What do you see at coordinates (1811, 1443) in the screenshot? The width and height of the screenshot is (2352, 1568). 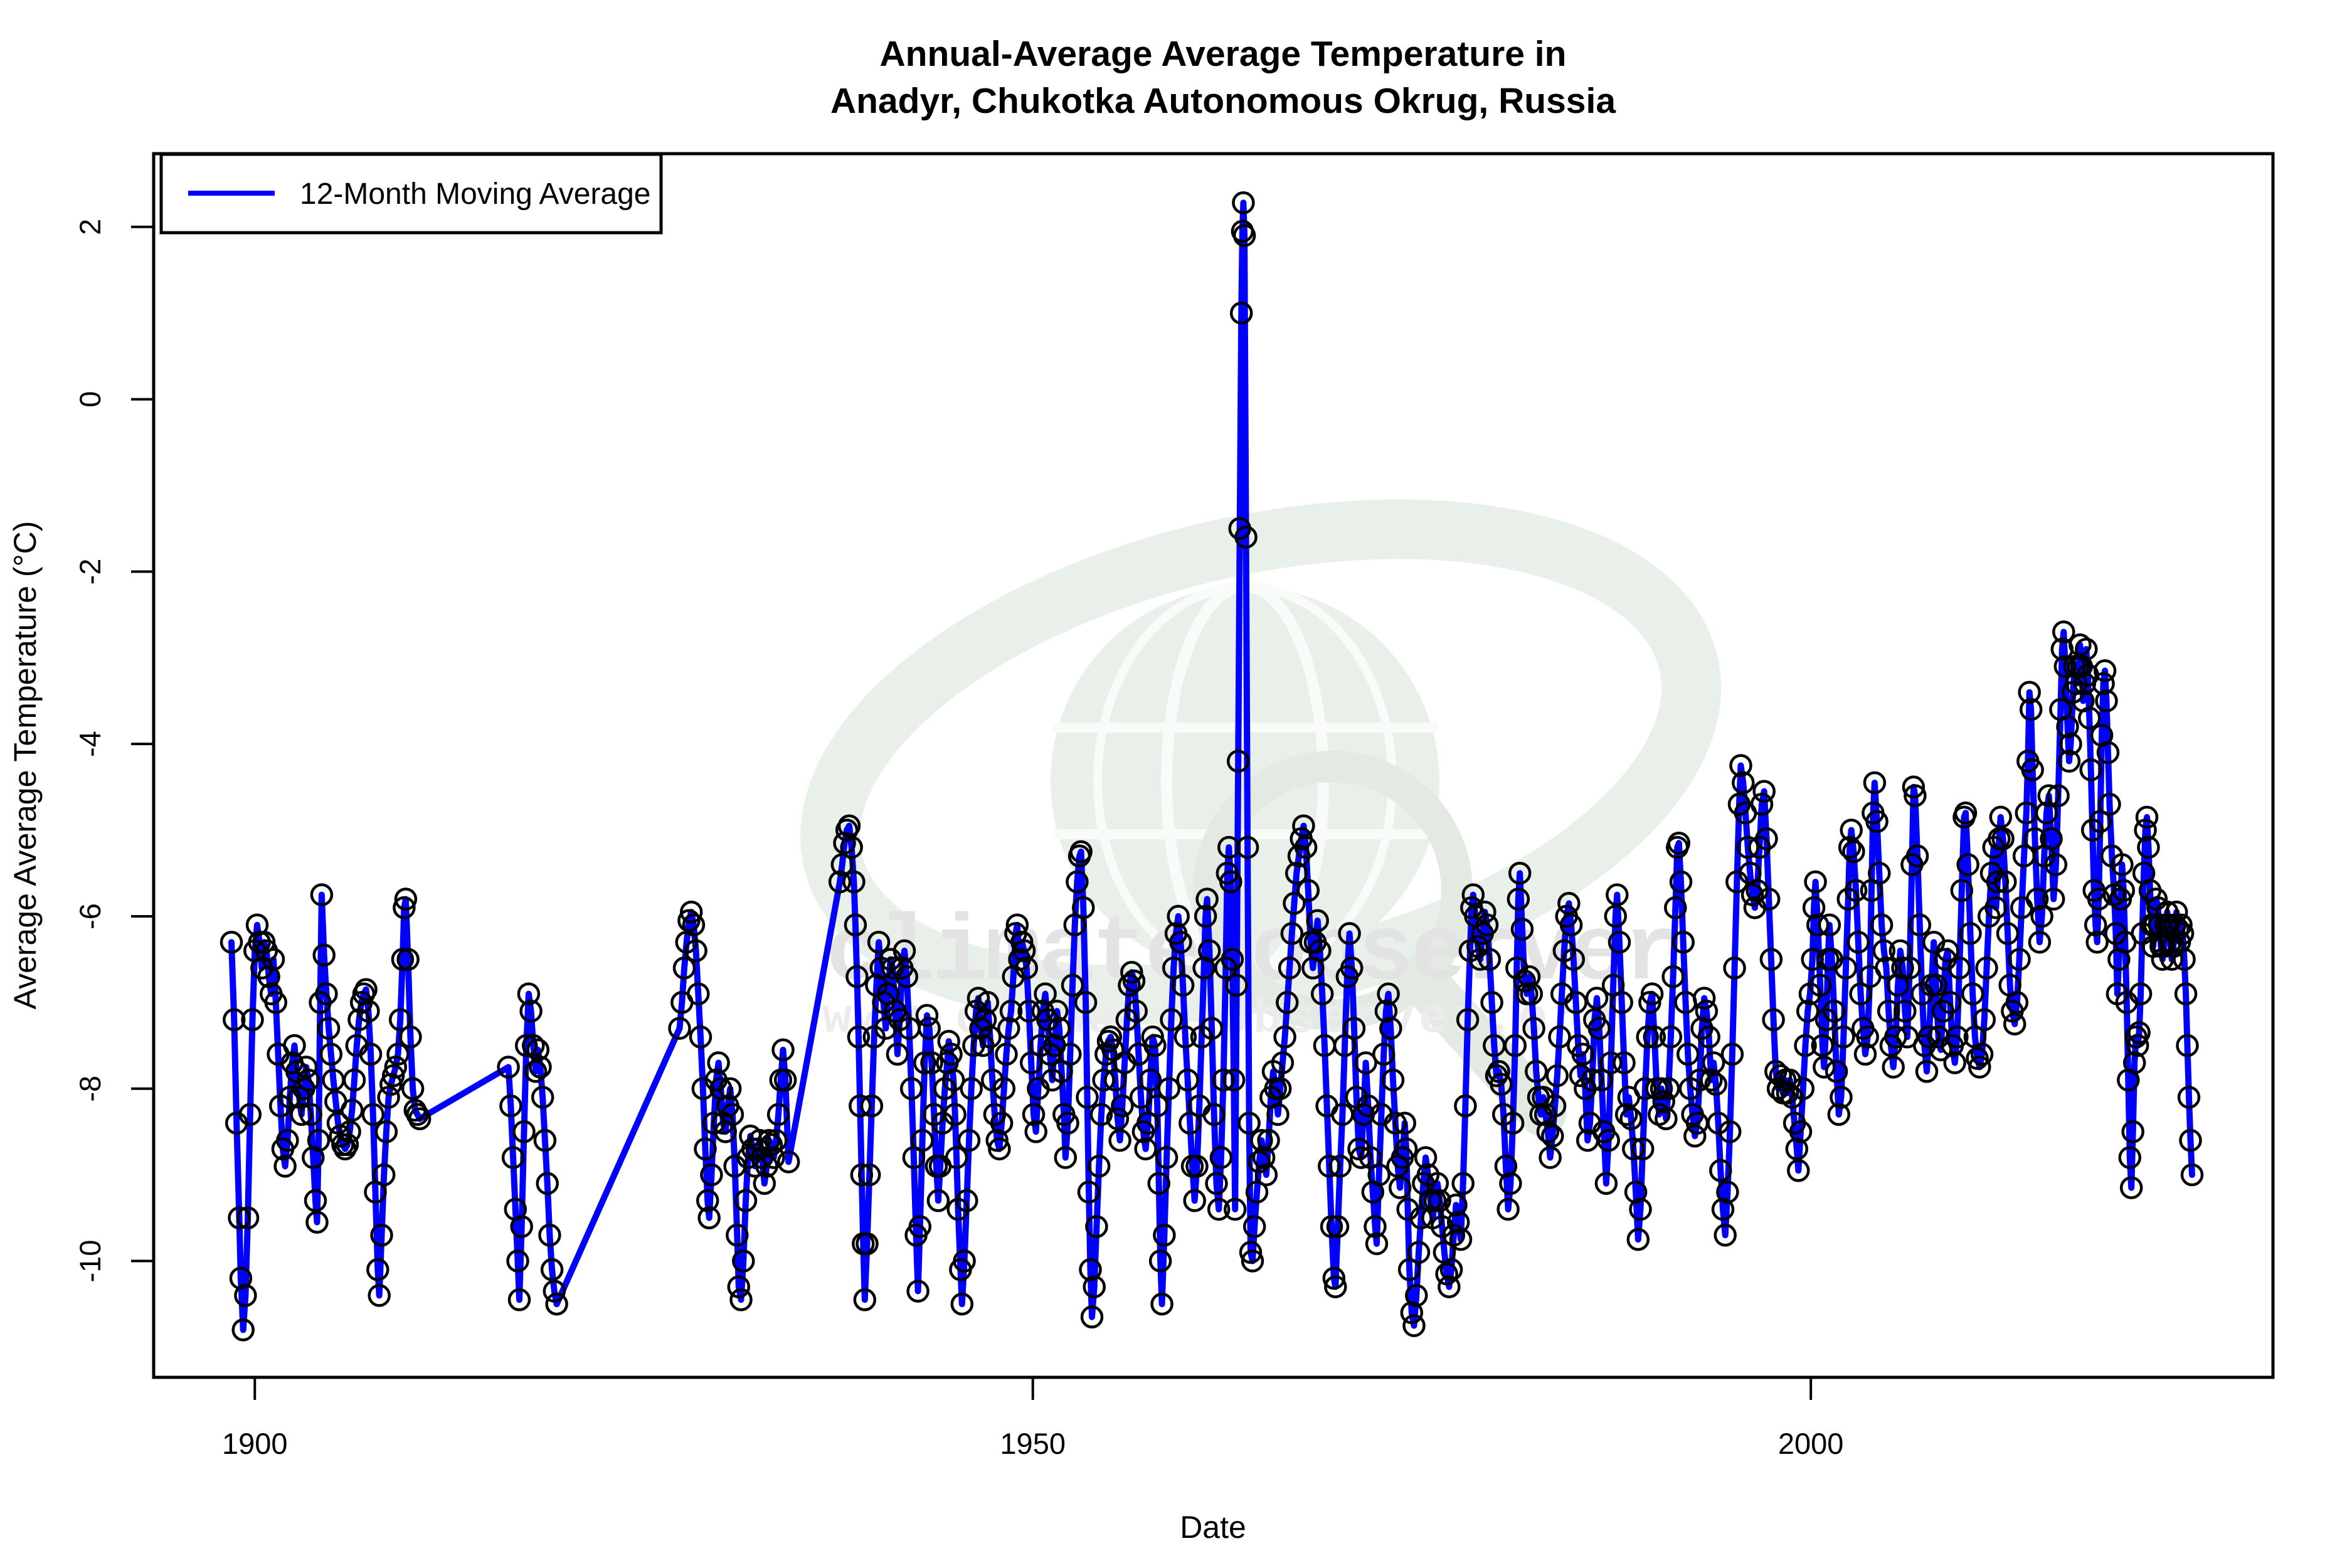 I see `x-tick-label: 2000` at bounding box center [1811, 1443].